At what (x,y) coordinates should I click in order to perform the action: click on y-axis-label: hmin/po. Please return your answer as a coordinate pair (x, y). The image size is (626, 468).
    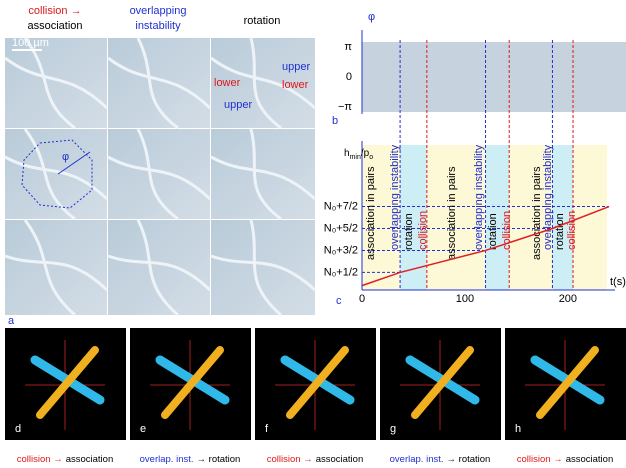
    Looking at the image, I should click on (358, 154).